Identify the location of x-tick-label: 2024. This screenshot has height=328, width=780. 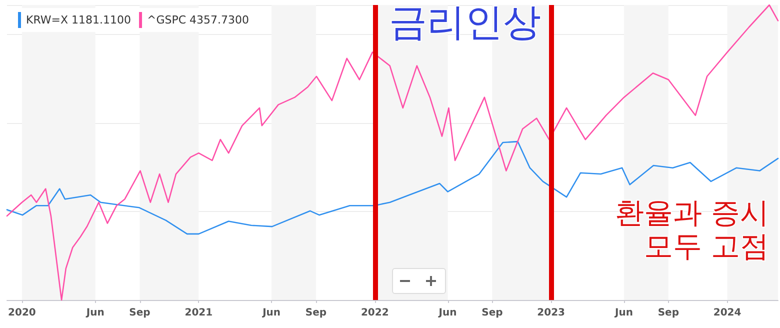
(727, 313).